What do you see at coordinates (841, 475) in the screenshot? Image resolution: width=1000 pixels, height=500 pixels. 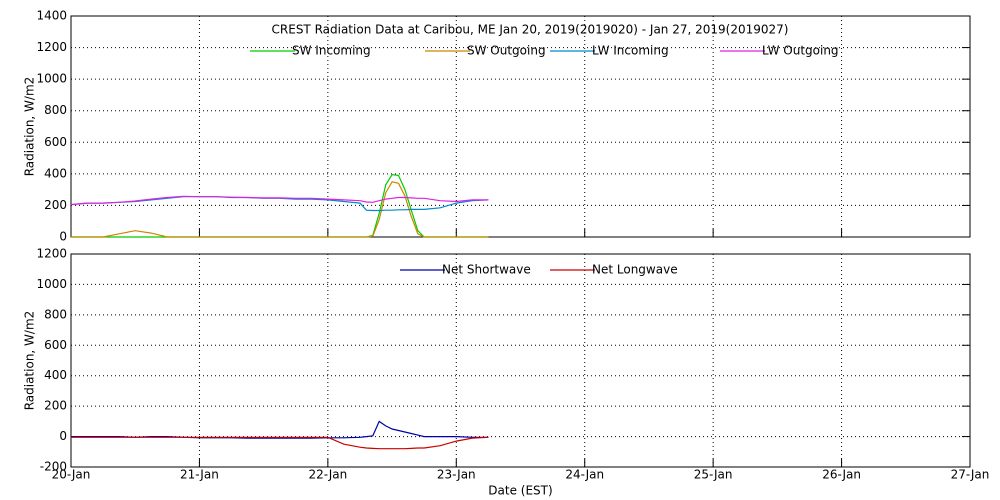 I see `x-tick-label: 26-Jan` at bounding box center [841, 475].